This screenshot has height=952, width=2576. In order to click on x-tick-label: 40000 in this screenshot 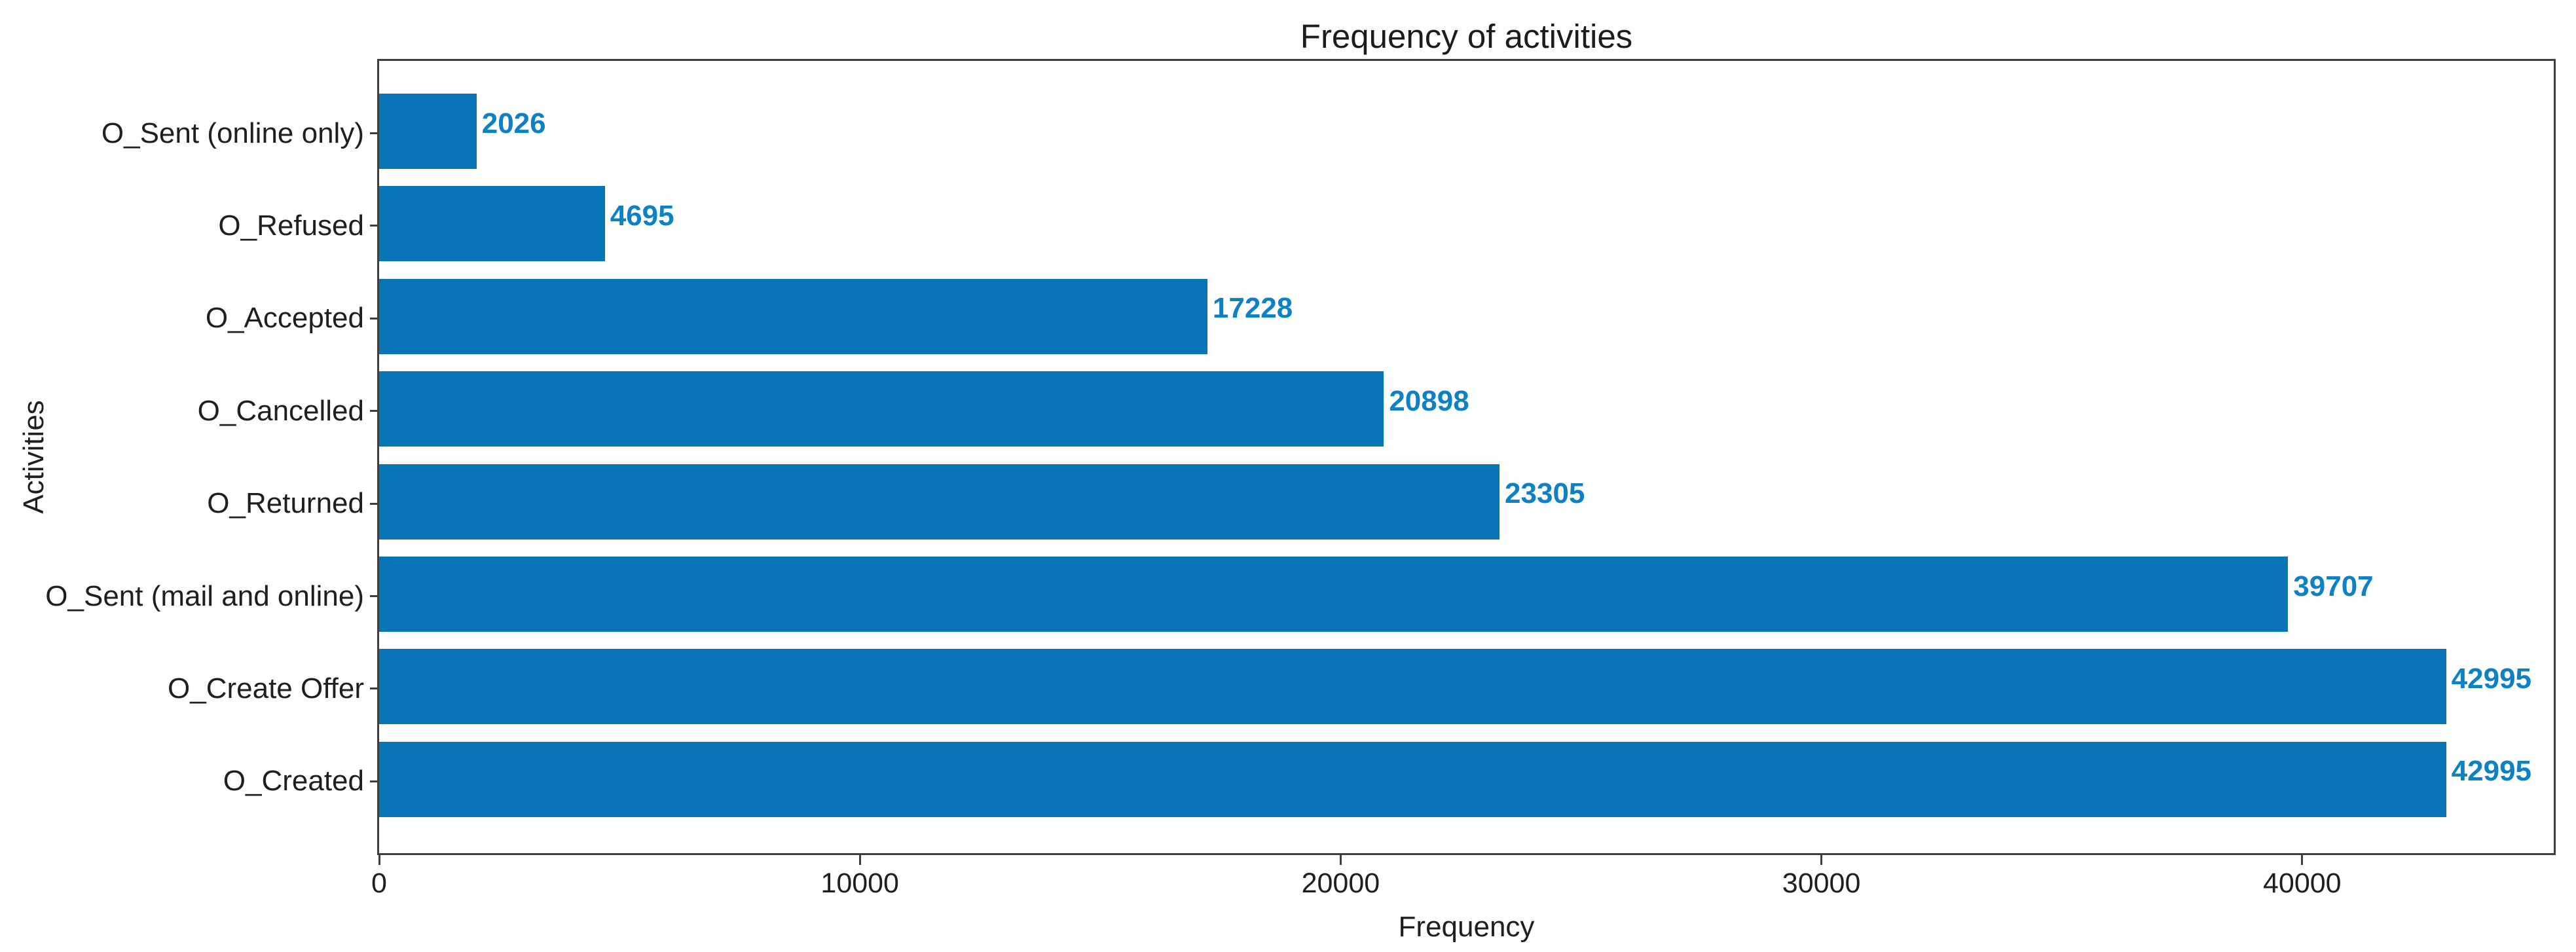, I will do `click(2302, 883)`.